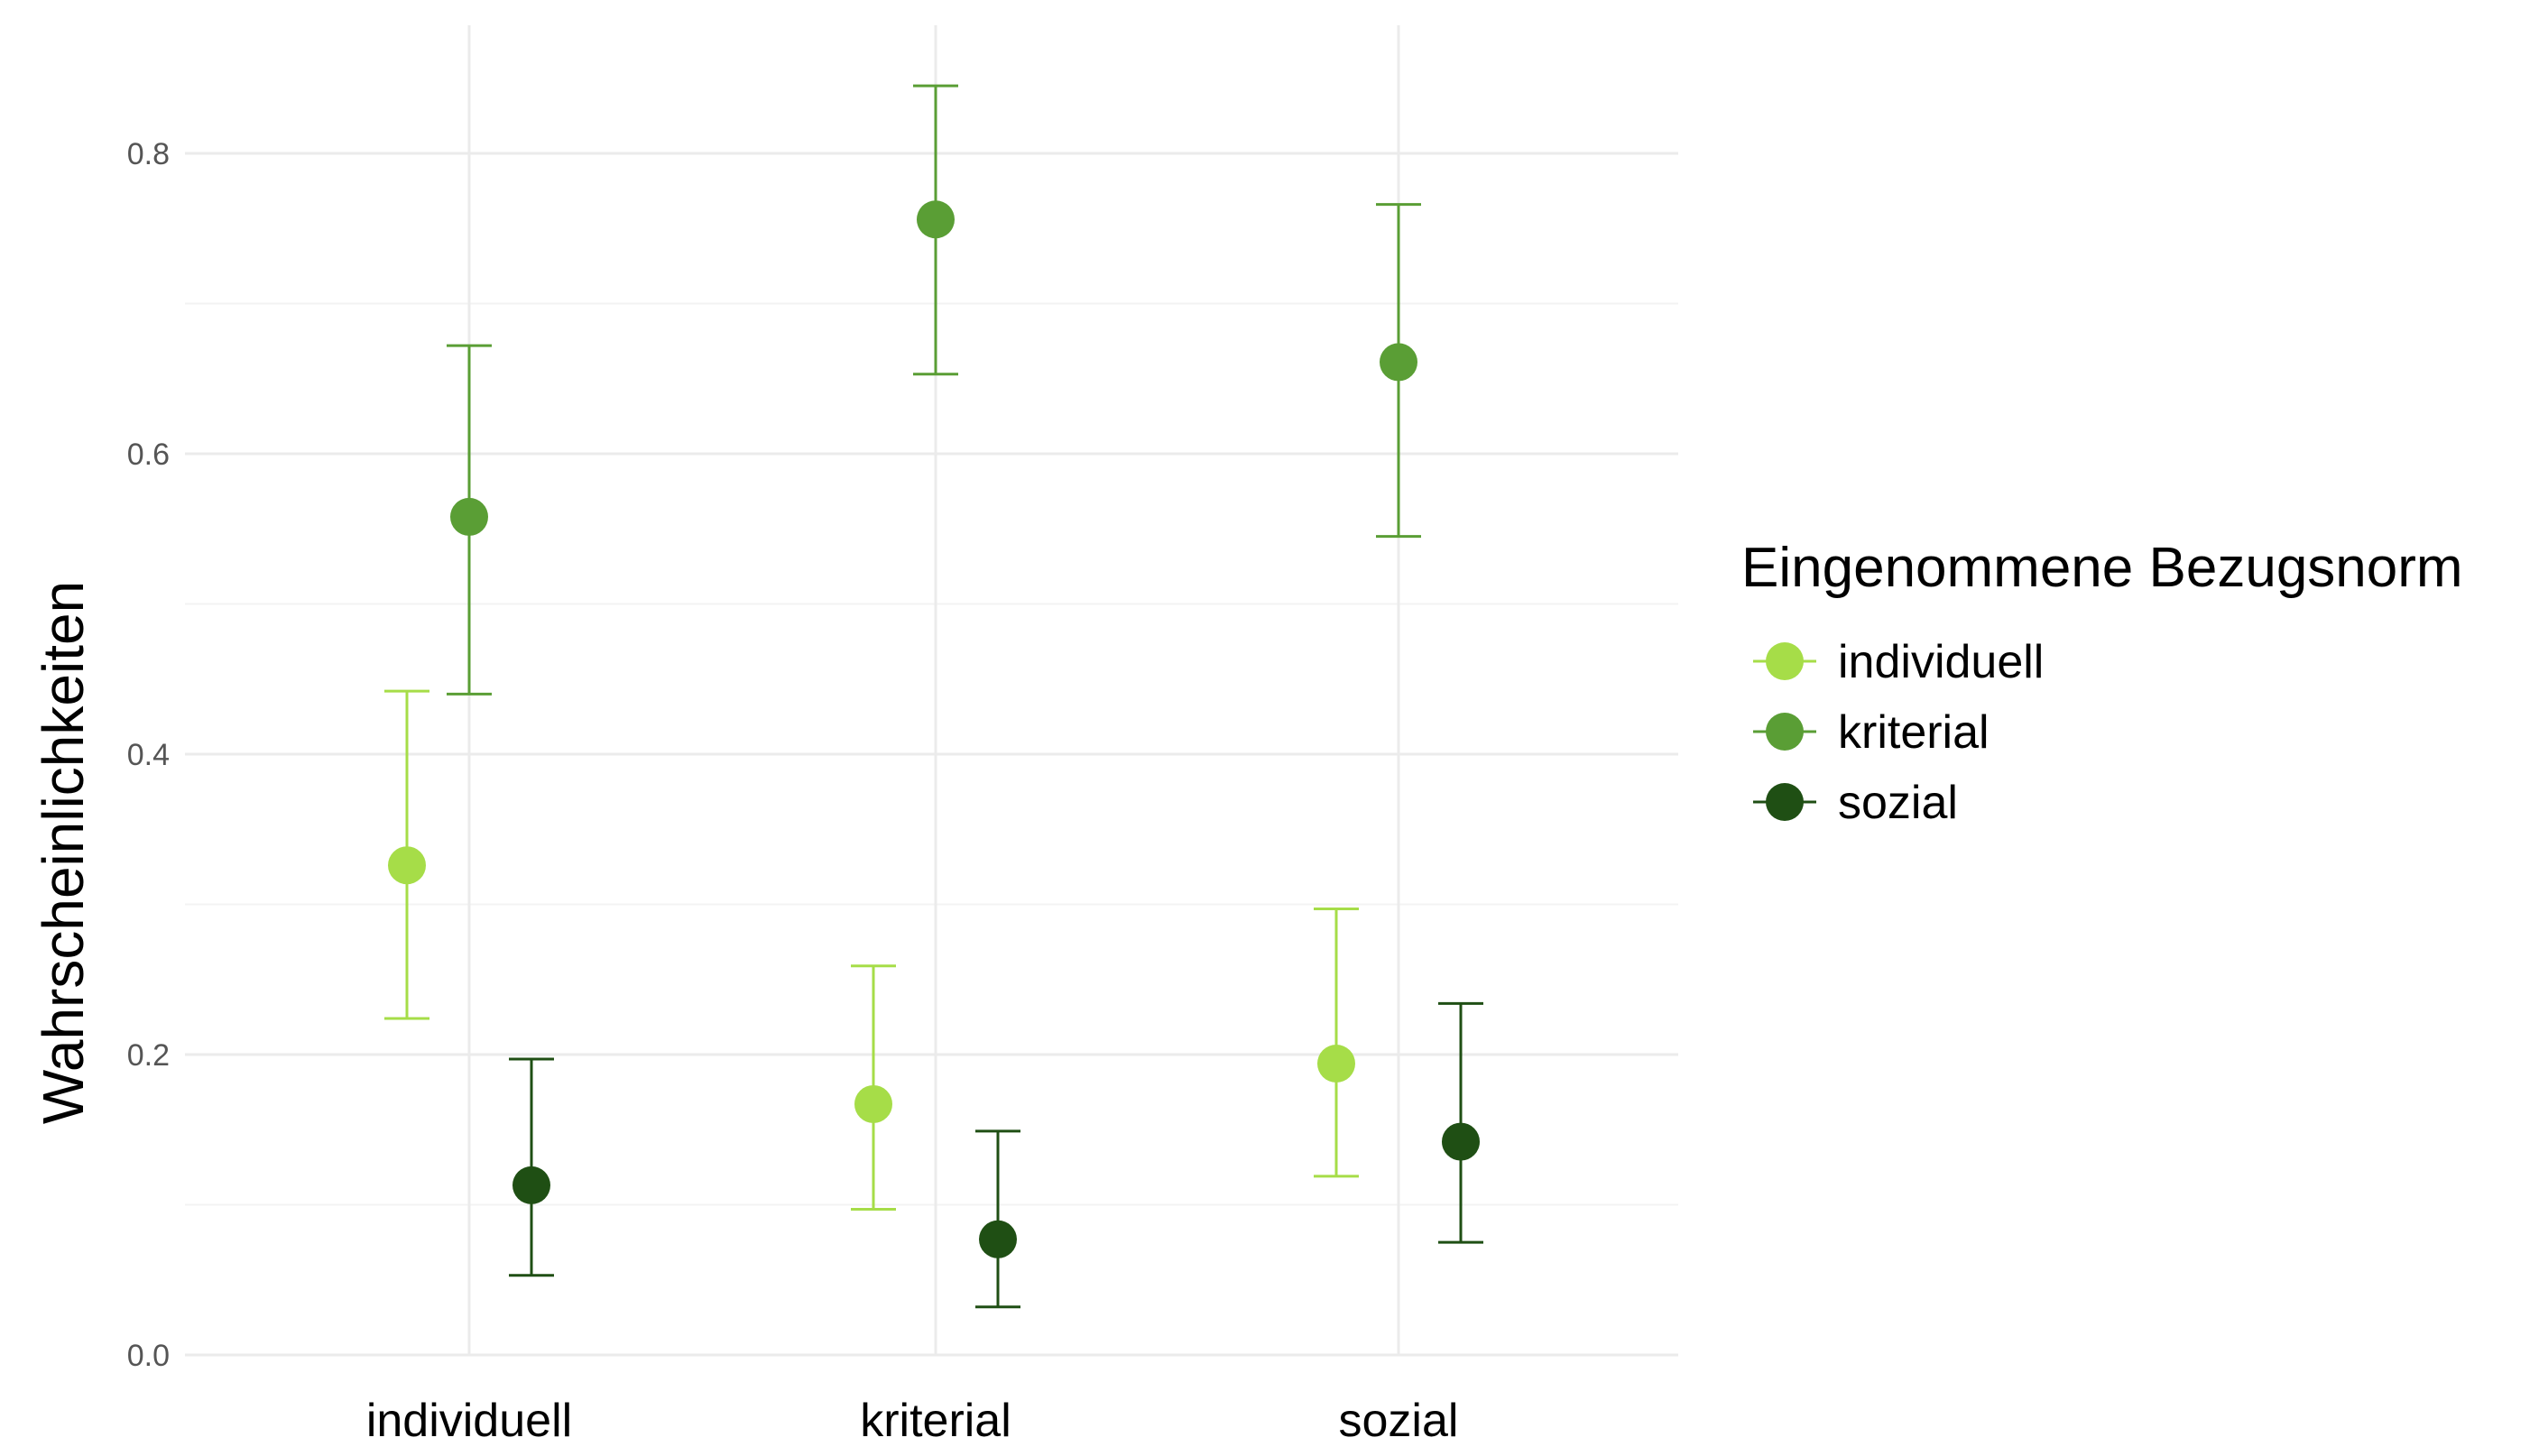  Describe the element at coordinates (935, 1421) in the screenshot. I see `x-tick-label: kriterial` at that location.